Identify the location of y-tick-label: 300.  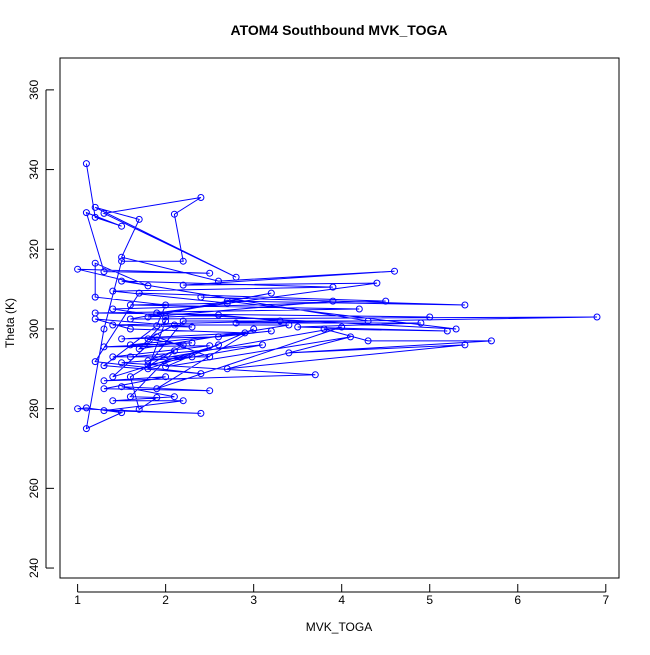
(34, 329).